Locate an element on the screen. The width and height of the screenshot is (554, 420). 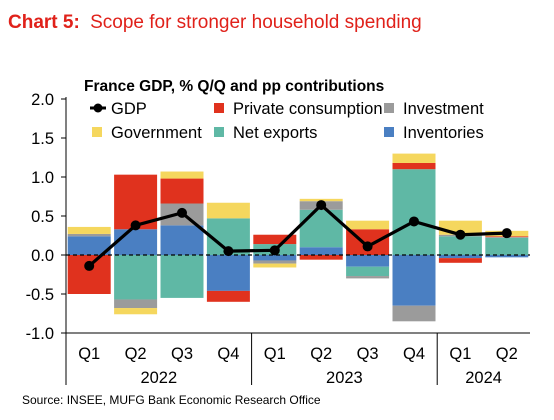
x-year-label: 2022 is located at coordinates (158, 378).